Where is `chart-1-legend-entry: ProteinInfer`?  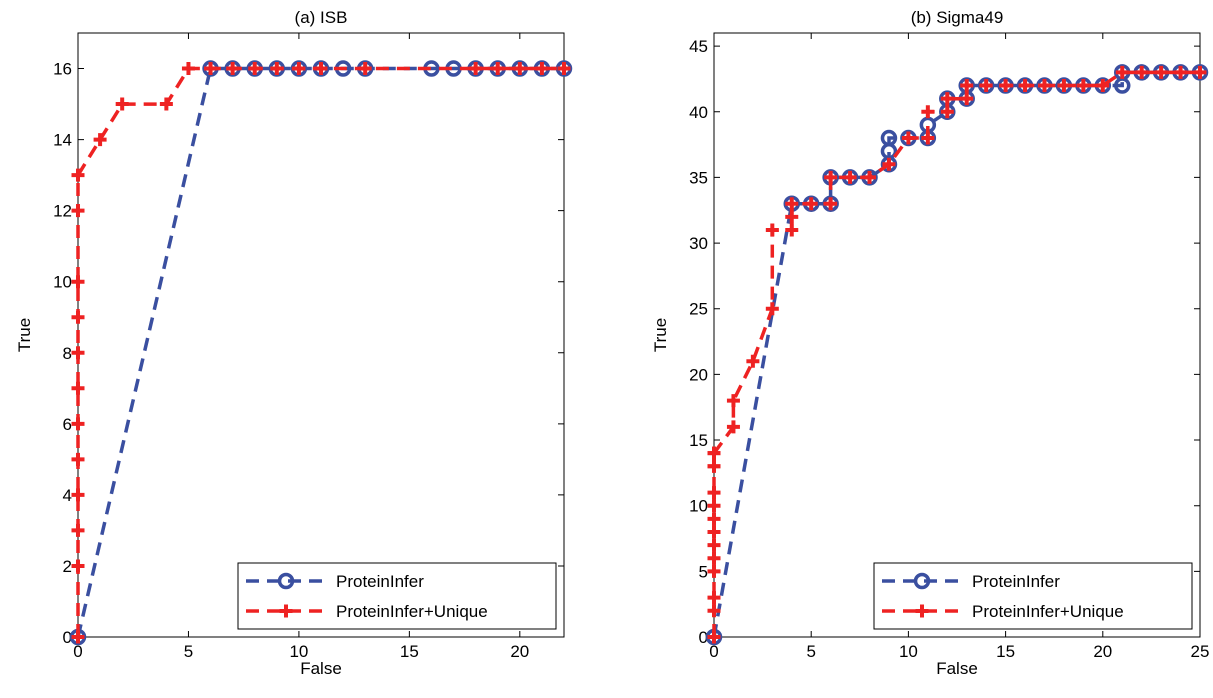
chart-1-legend-entry: ProteinInfer is located at coordinates (335, 581).